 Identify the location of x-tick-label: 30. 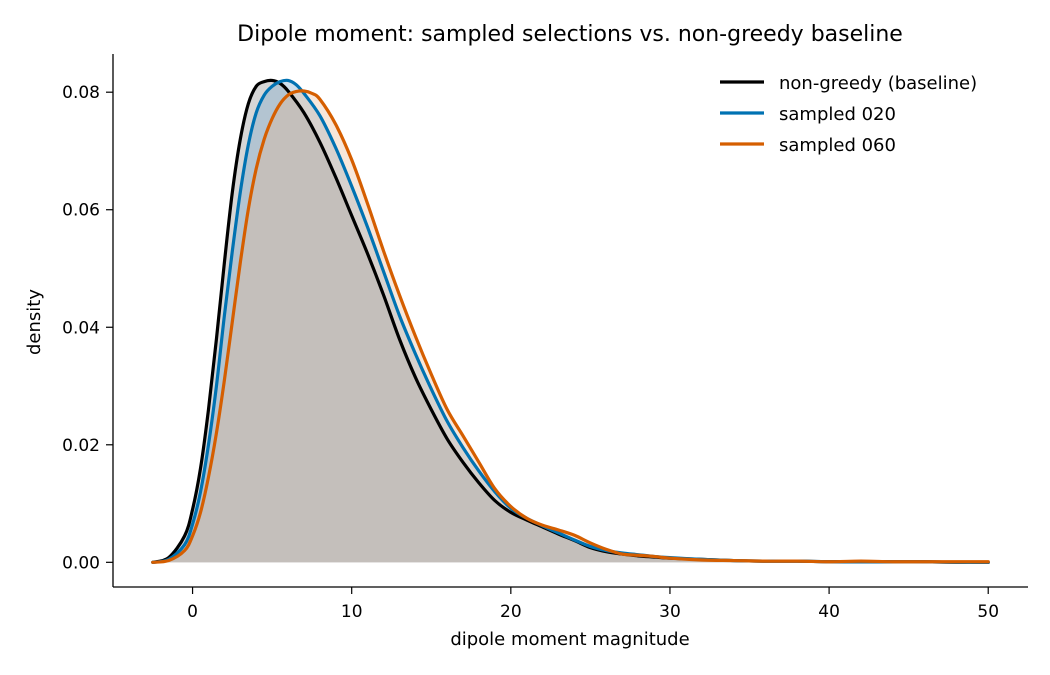
(670, 612).